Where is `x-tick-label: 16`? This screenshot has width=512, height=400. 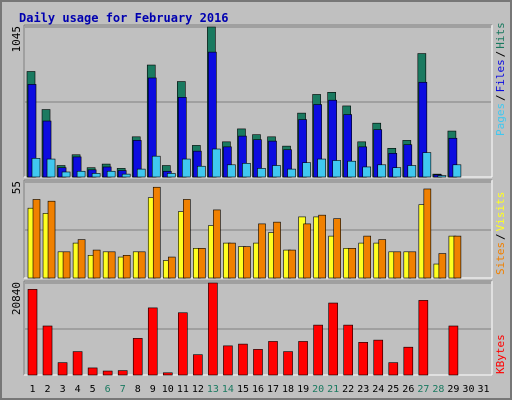 x-tick-label: 16 is located at coordinates (258, 389).